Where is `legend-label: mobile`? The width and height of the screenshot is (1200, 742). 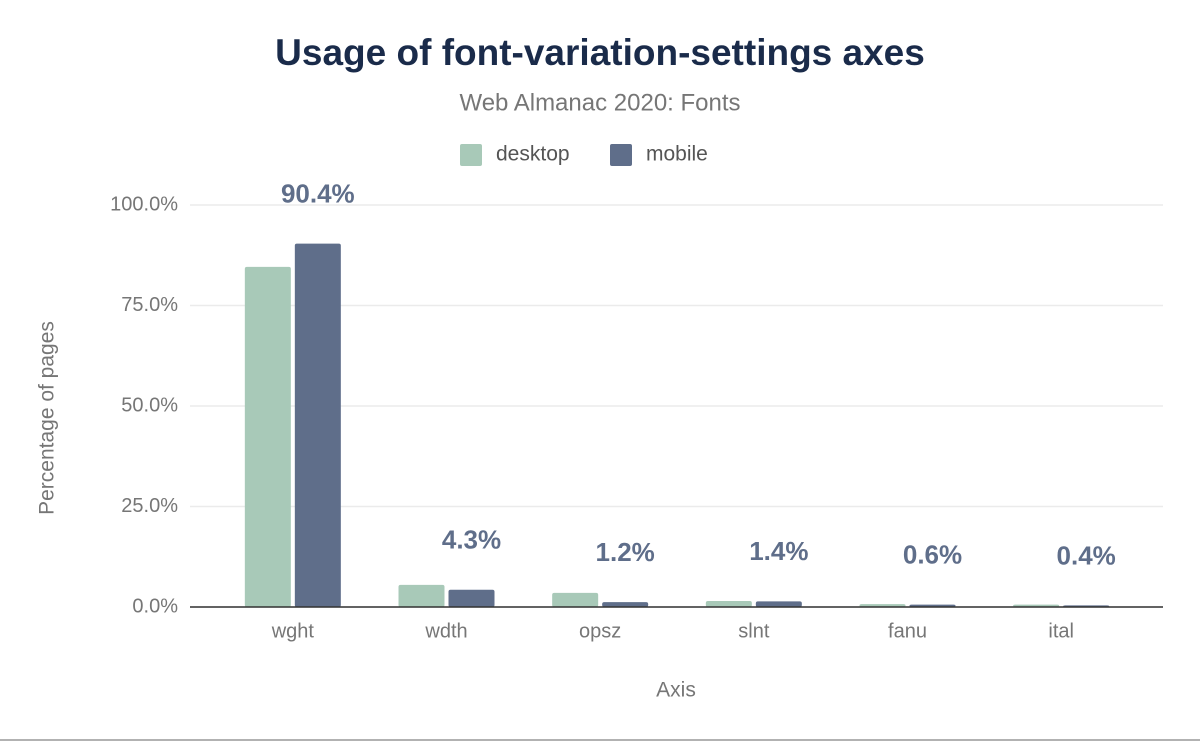
legend-label: mobile is located at coordinates (677, 154).